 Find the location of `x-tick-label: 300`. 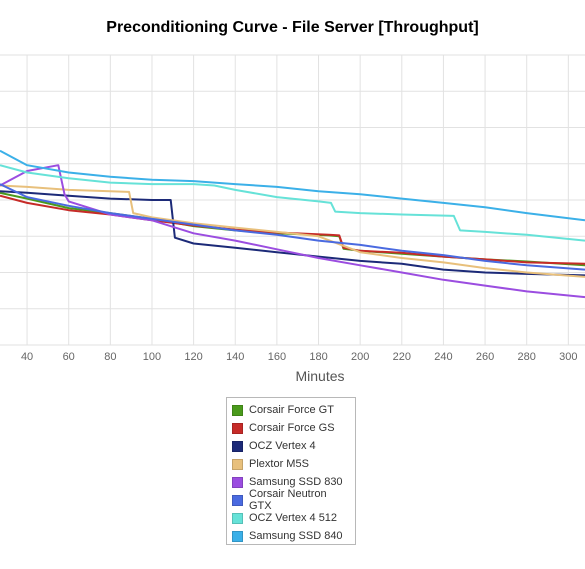

x-tick-label: 300 is located at coordinates (568, 357).